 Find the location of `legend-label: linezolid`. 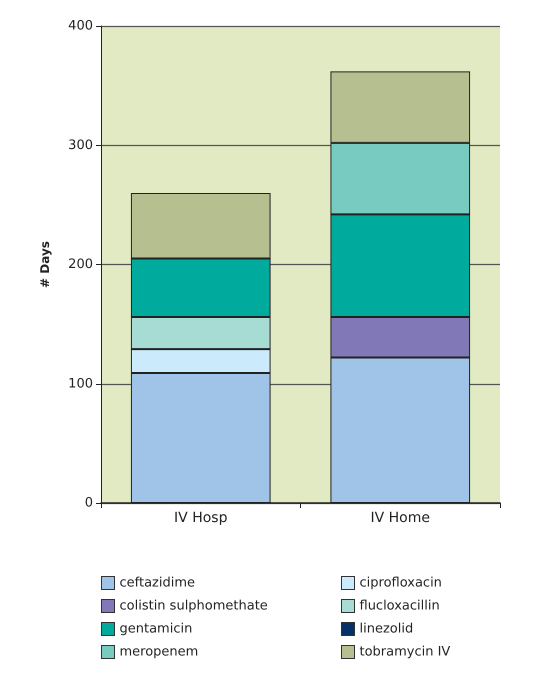

legend-label: linezolid is located at coordinates (387, 629).